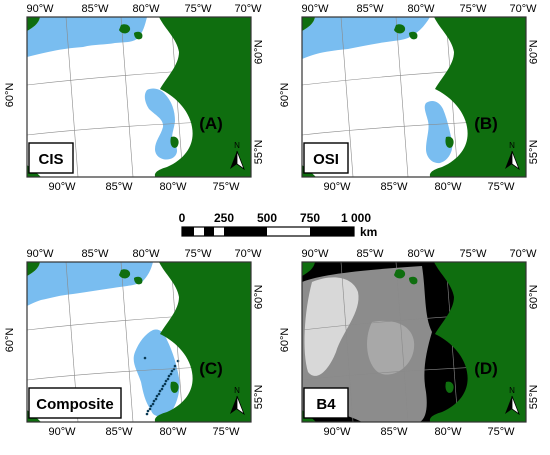  I want to click on panel-c-bottom-lon-1: 85°W, so click(119, 432).